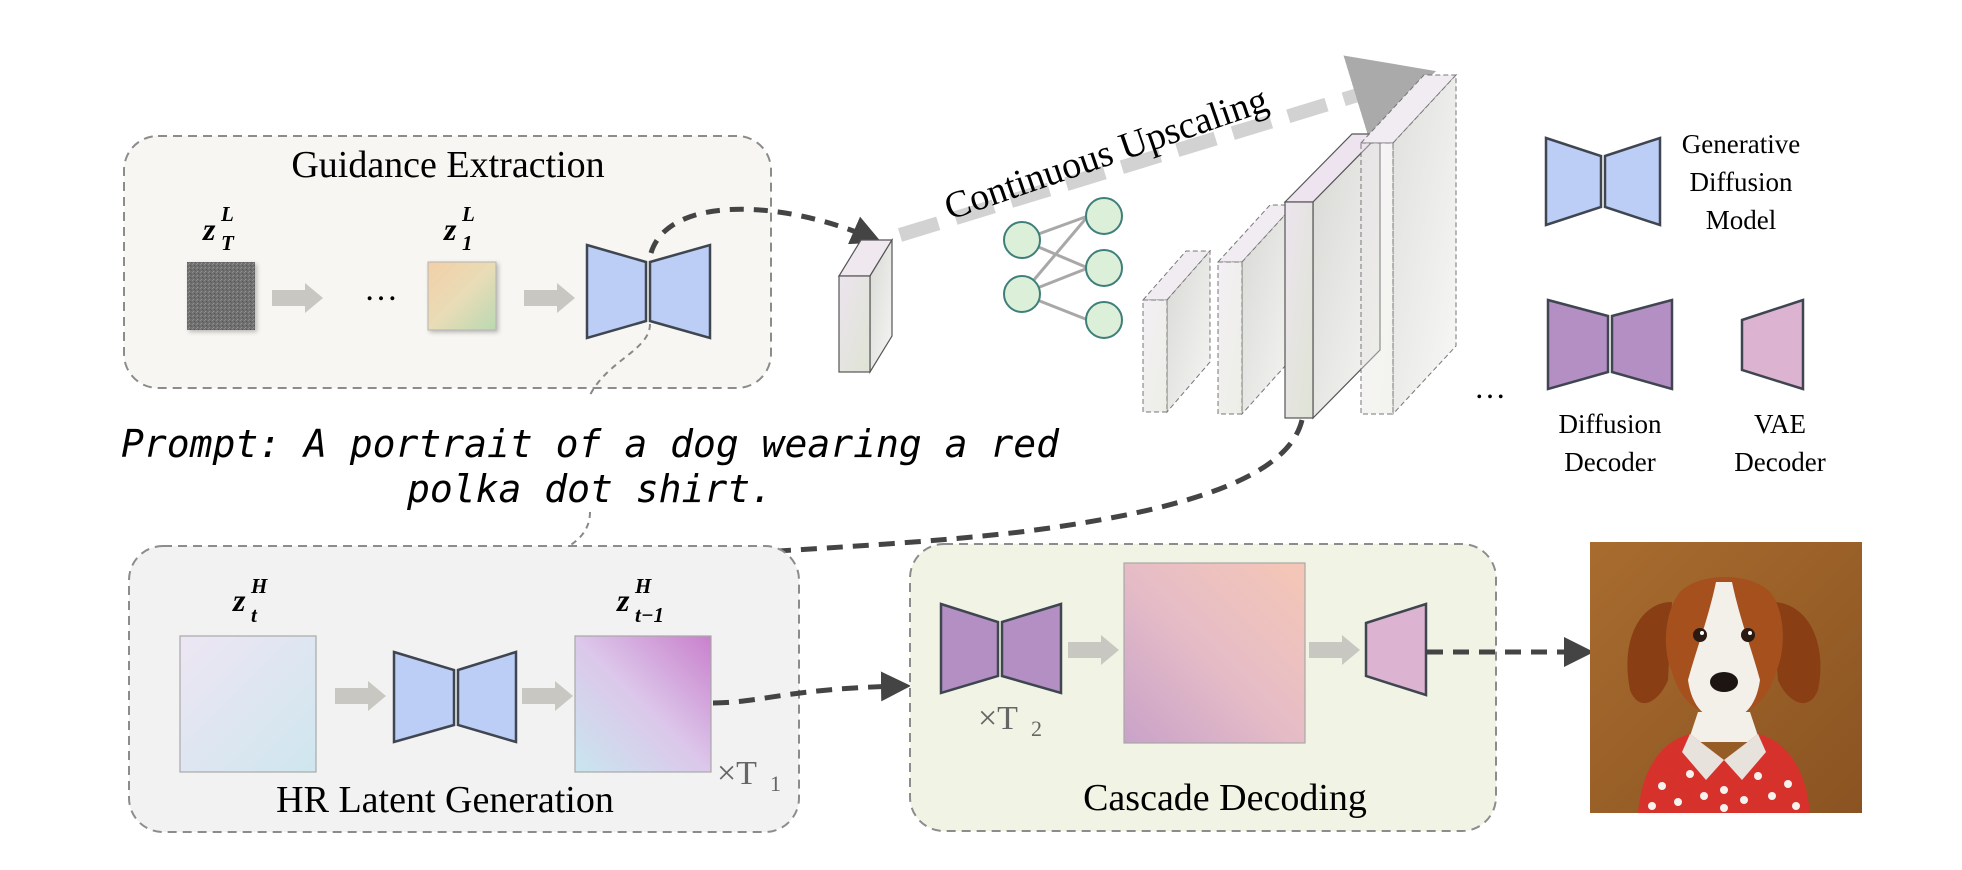  I want to click on prompt-line2: polka dot shirt., so click(589, 489).